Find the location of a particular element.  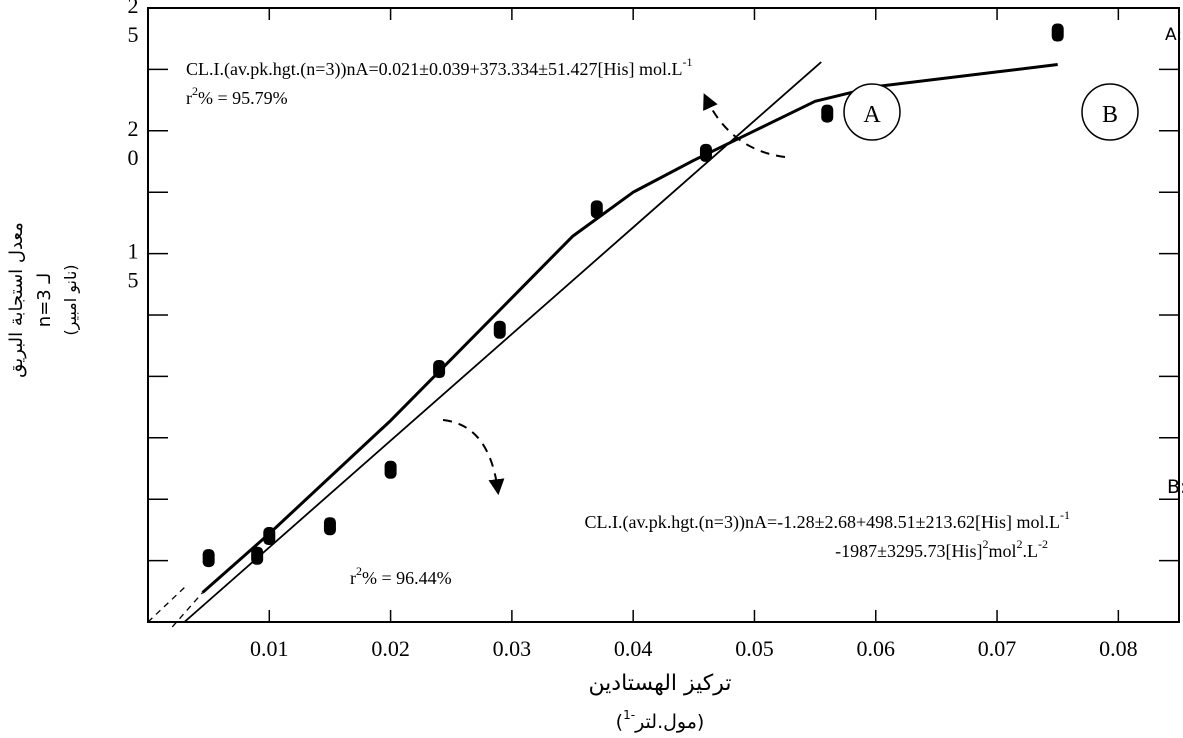

annotation-b-r2: r2% = 96.44% is located at coordinates (401, 576).